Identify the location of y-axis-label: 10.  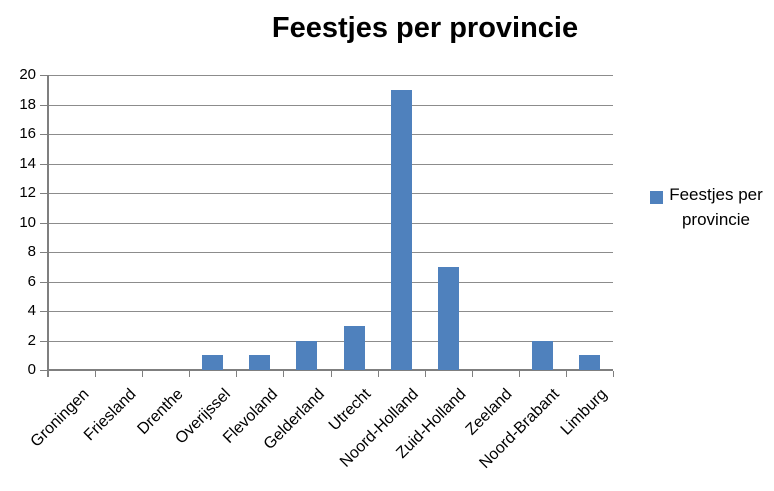
(27, 222).